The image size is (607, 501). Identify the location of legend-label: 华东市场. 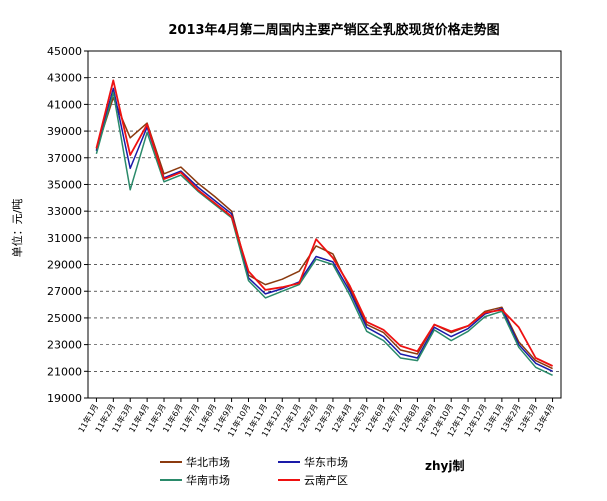
(326, 462).